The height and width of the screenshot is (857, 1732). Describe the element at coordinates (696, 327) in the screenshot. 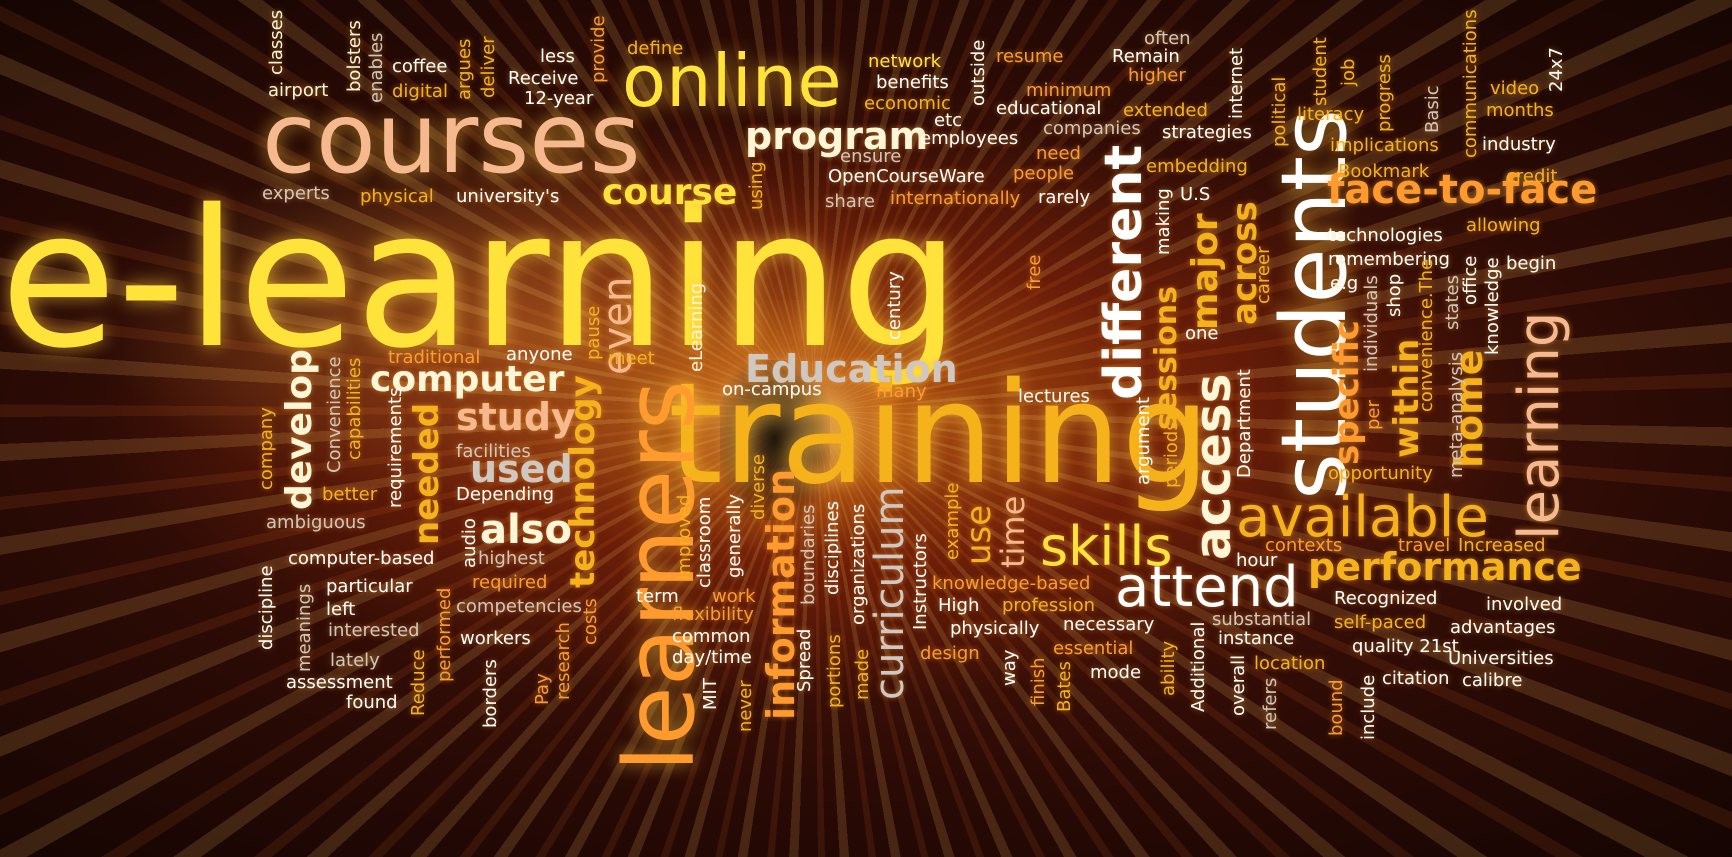

I see `word-elearning: eLearning` at that location.